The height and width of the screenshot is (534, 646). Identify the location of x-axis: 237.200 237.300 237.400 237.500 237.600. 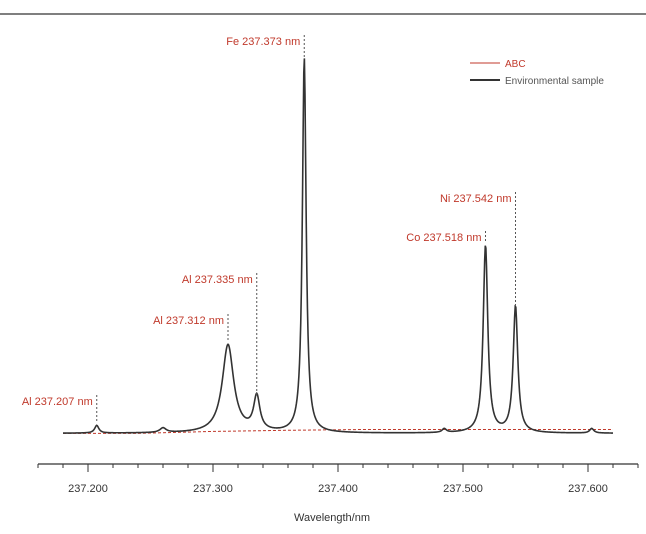
(338, 479).